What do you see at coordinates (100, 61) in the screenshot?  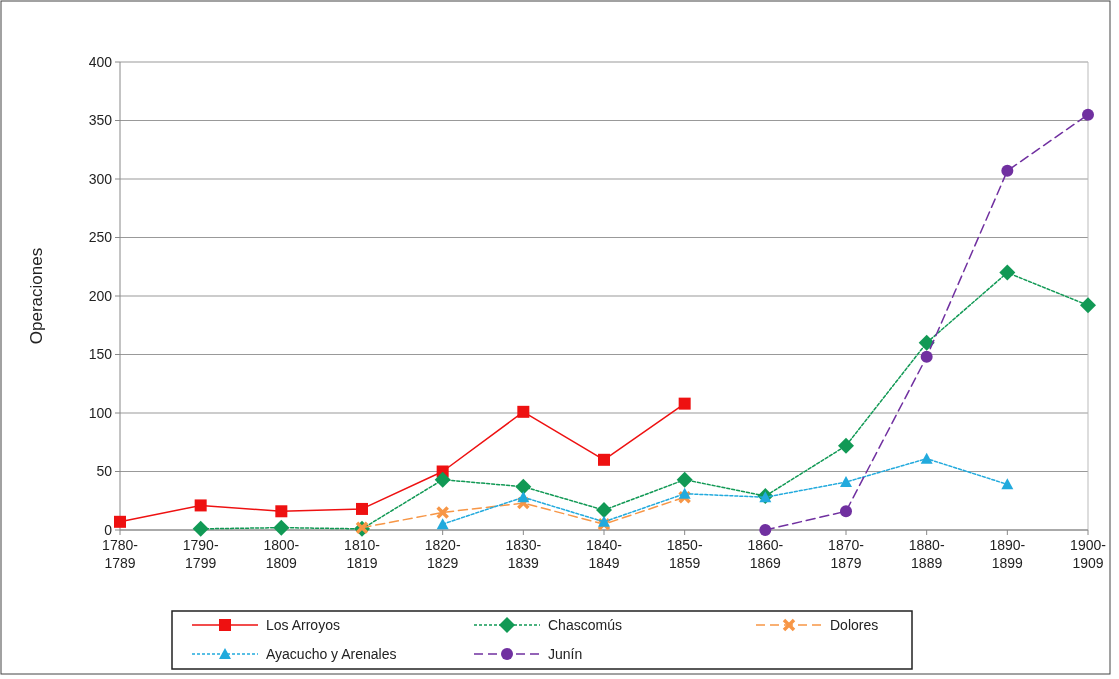 I see `y-tick-label: 400` at bounding box center [100, 61].